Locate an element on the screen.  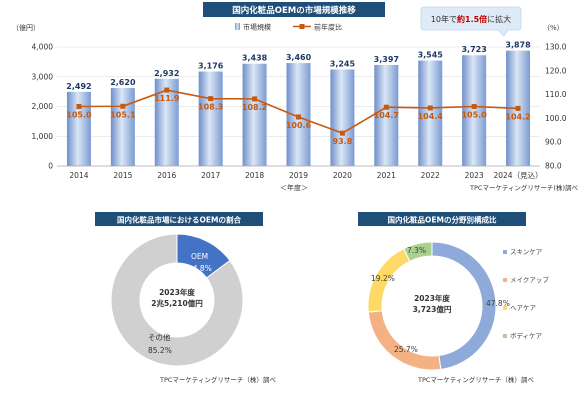
legend-label: ヘアケア is located at coordinates (523, 308).